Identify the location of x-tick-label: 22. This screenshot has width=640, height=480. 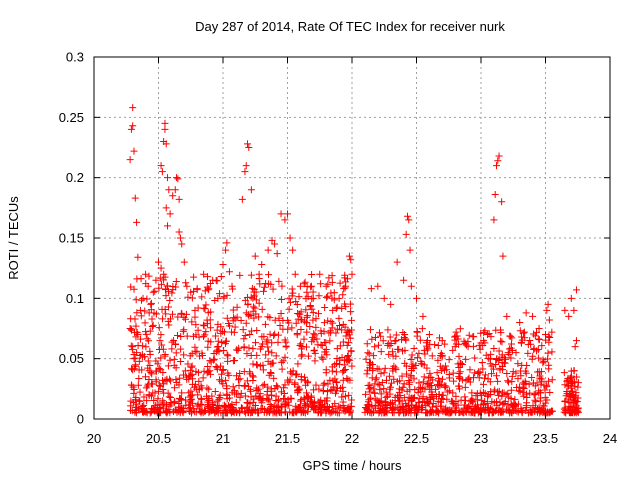
(352, 438).